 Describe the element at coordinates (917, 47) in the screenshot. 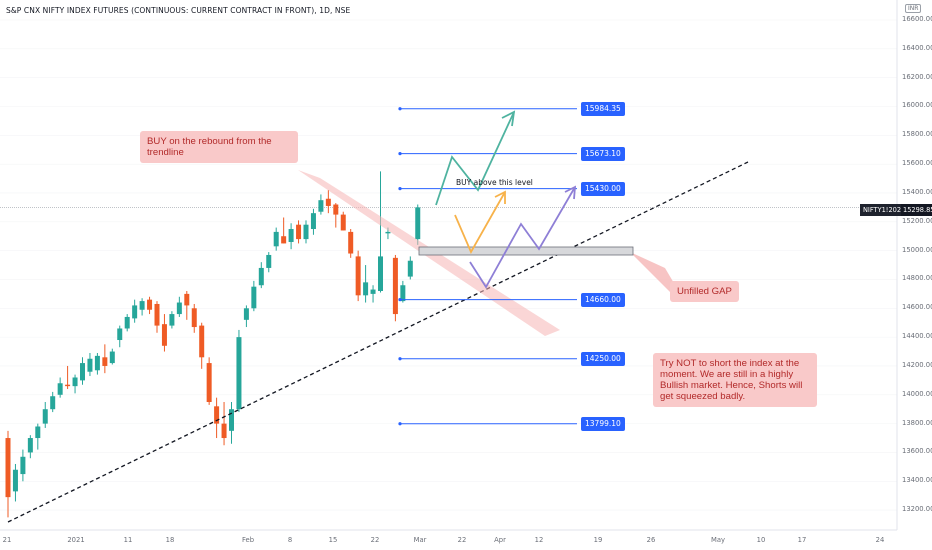

I see `y-tick-label: 16400.00` at that location.